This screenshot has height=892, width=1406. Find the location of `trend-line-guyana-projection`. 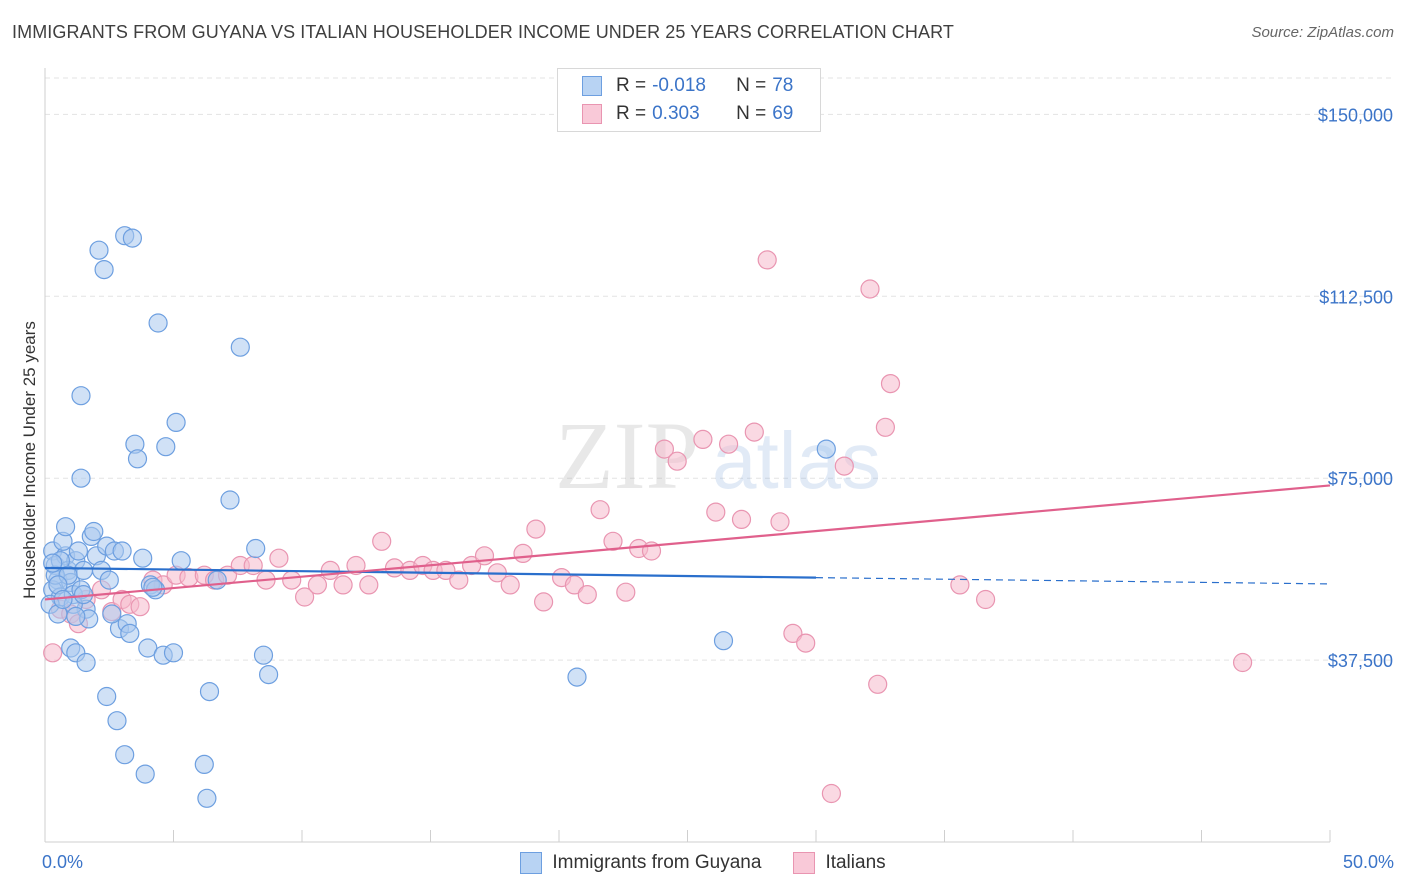

trend-line-guyana-projection is located at coordinates (1073, 581).